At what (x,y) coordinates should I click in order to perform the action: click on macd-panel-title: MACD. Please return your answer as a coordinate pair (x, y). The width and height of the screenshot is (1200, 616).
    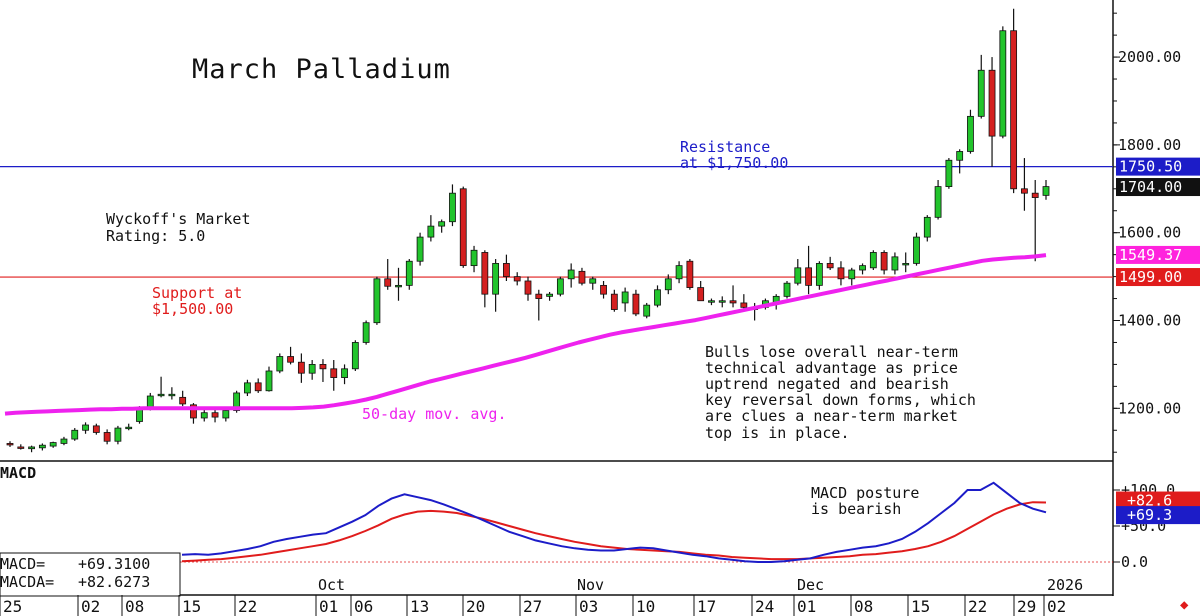
    Looking at the image, I should click on (18, 473).